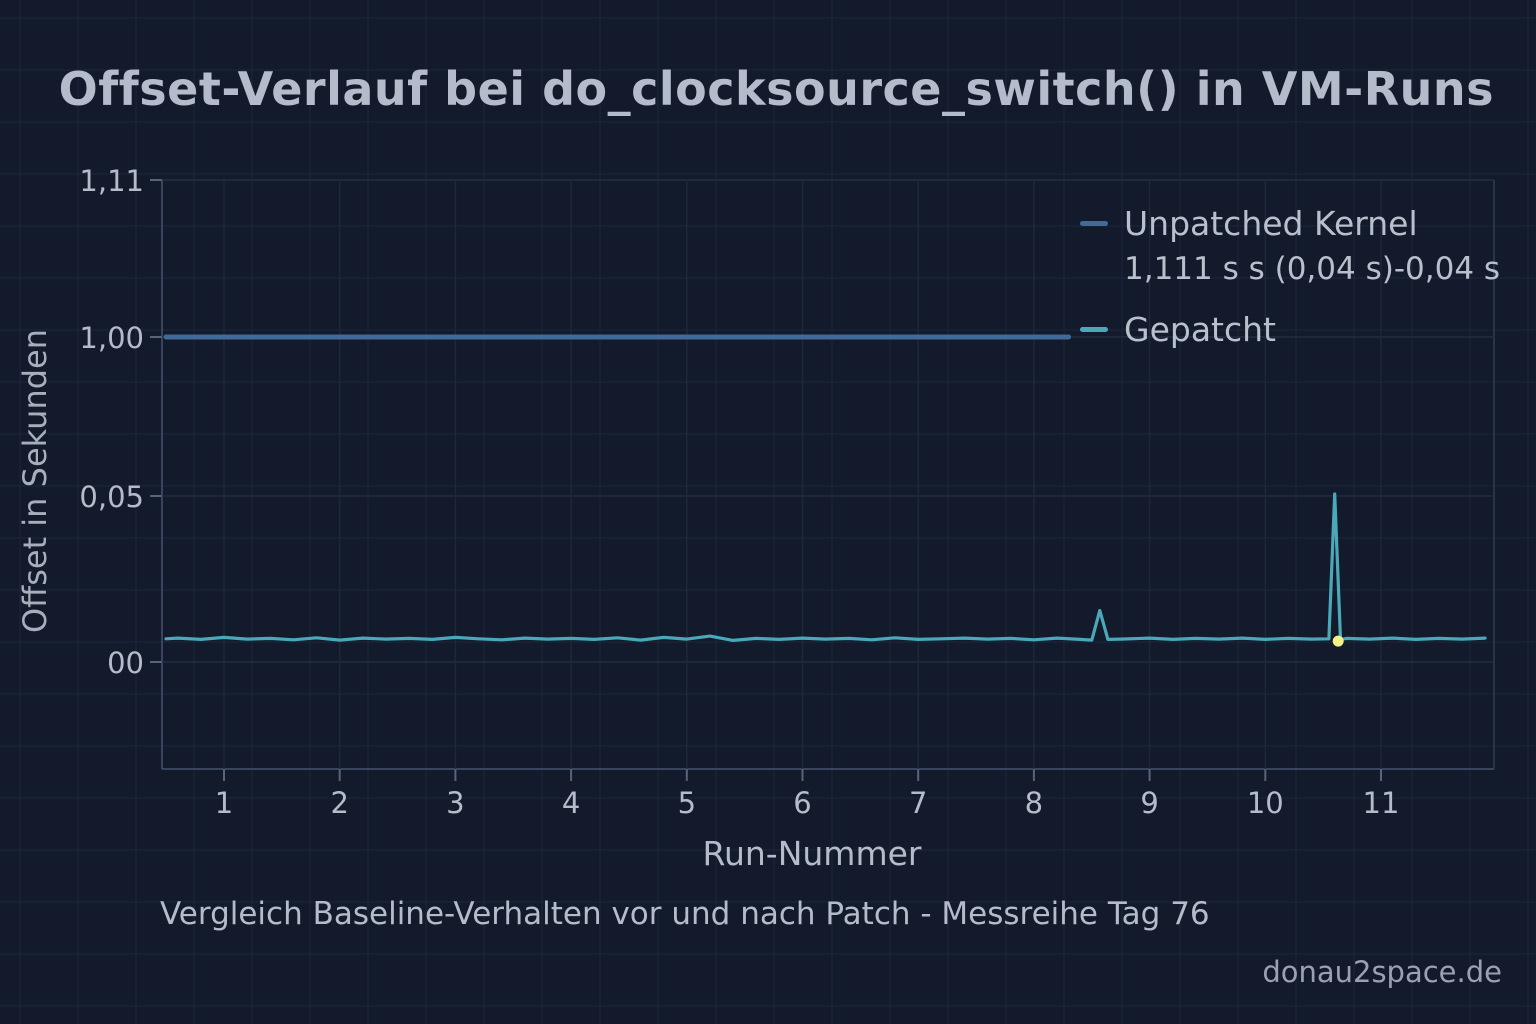 Image resolution: width=1536 pixels, height=1024 pixels. I want to click on x-tick-label: 10, so click(1265, 803).